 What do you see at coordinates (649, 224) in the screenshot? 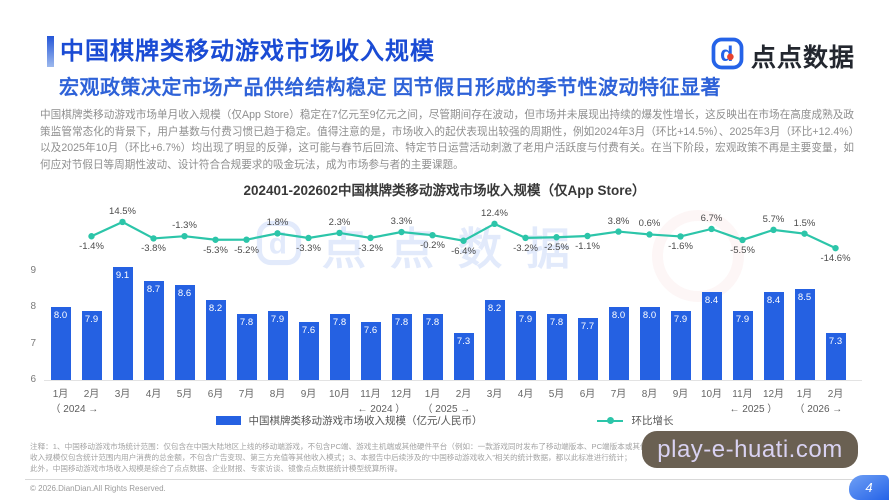
I see `growth-value-label: 0.6%` at bounding box center [649, 224].